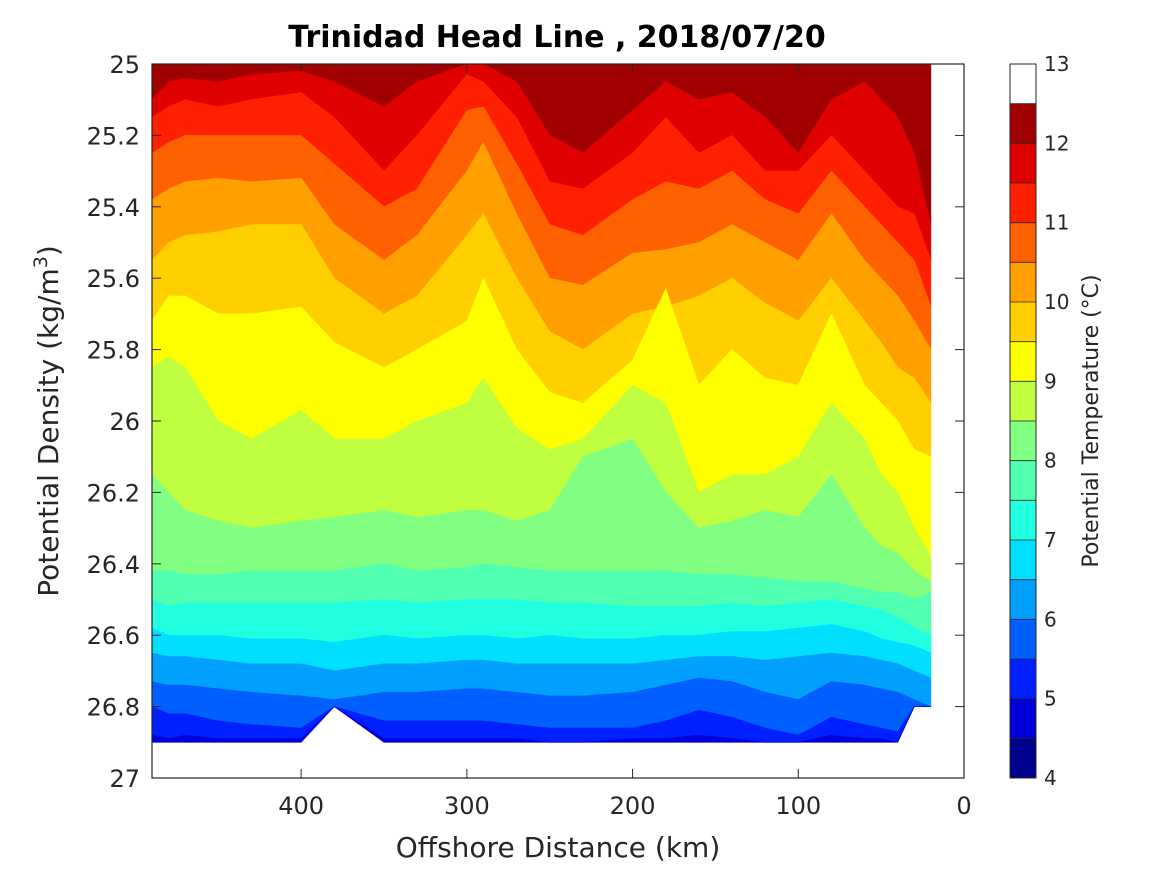 The image size is (1167, 875). What do you see at coordinates (113, 493) in the screenshot?
I see `y-tick-label: 26.2` at bounding box center [113, 493].